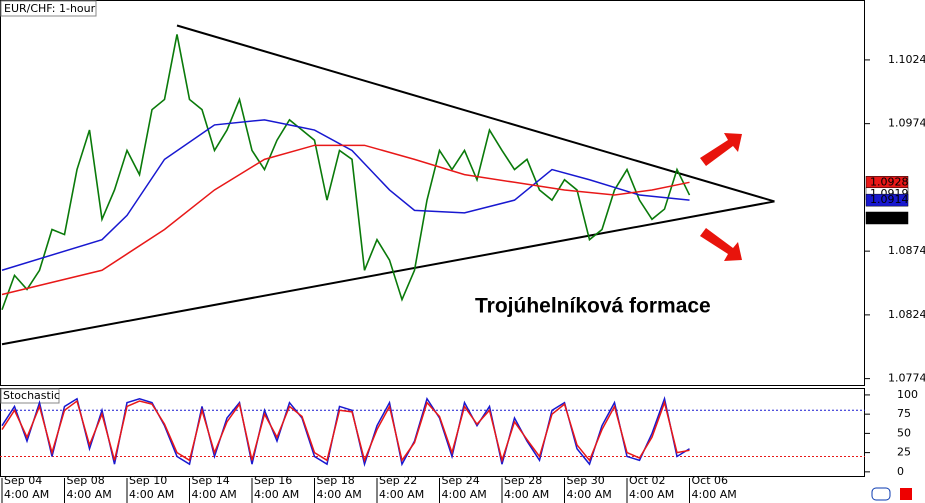  I want to click on x-tick-label: Sep 18, so click(336, 480).